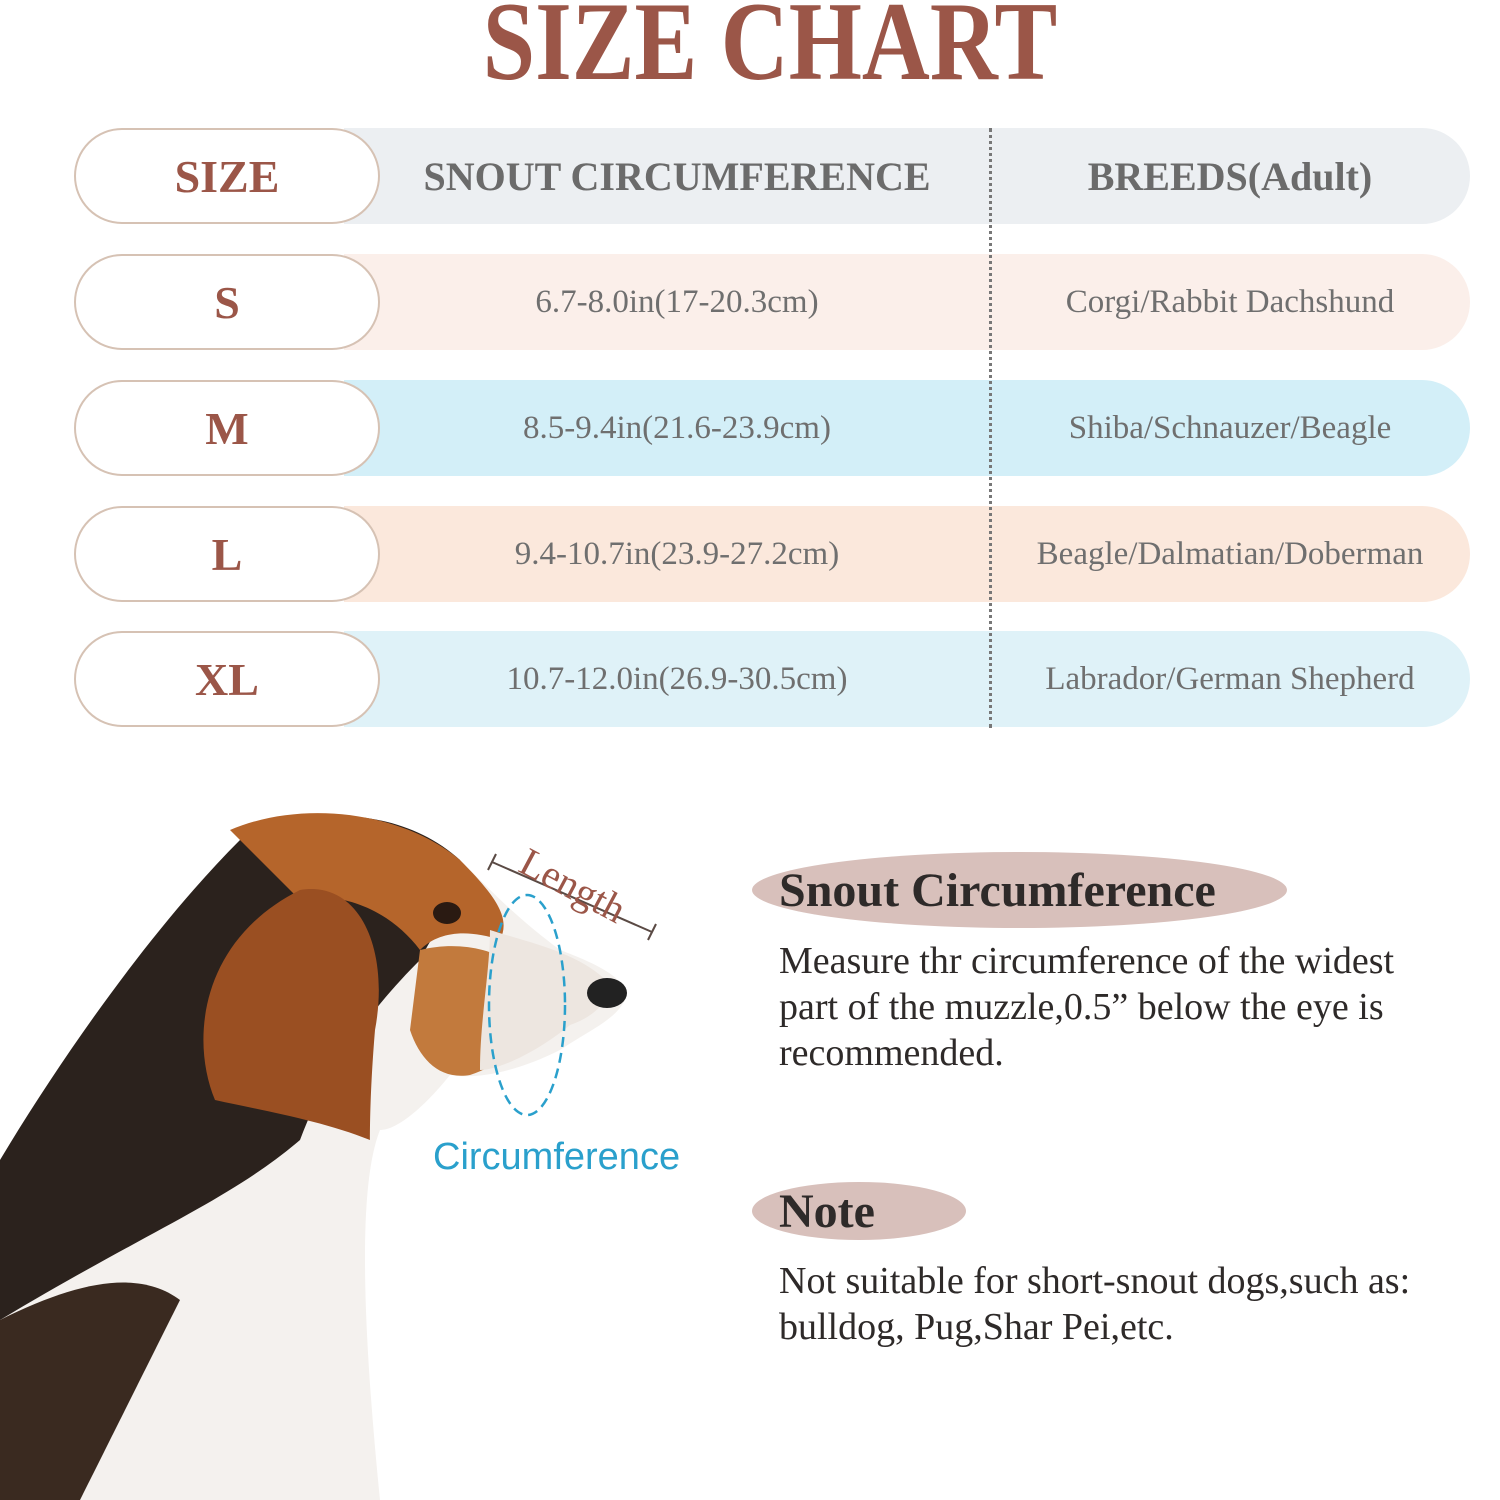  I want to click on header-size: SIZE, so click(227, 176).